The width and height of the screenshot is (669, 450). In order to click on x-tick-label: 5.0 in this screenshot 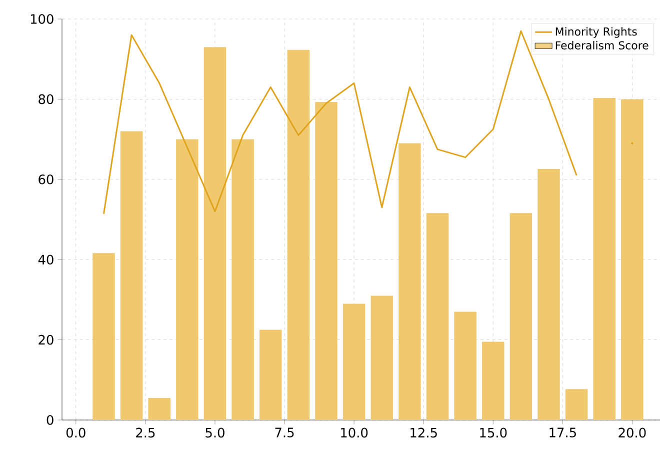, I will do `click(215, 433)`.